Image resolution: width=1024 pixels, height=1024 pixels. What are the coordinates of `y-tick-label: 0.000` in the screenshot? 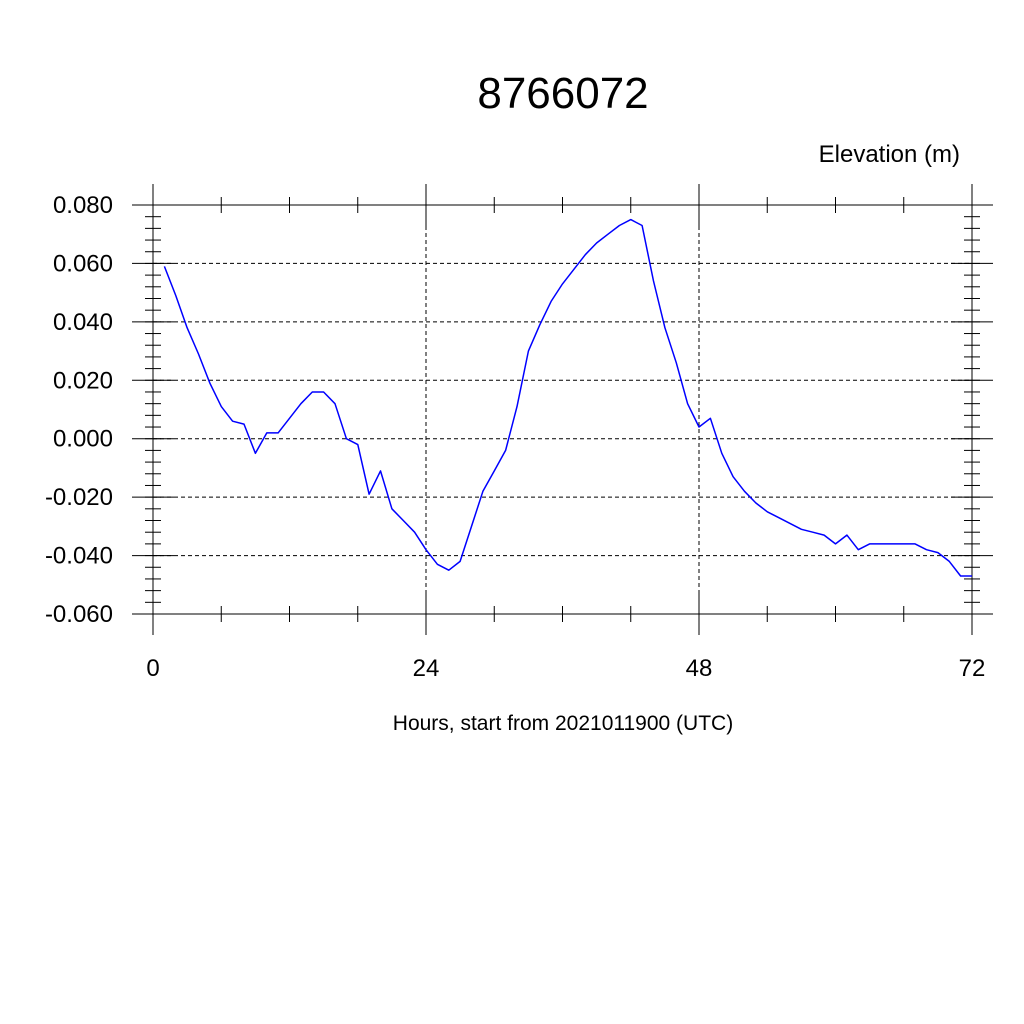 It's located at (83, 439).